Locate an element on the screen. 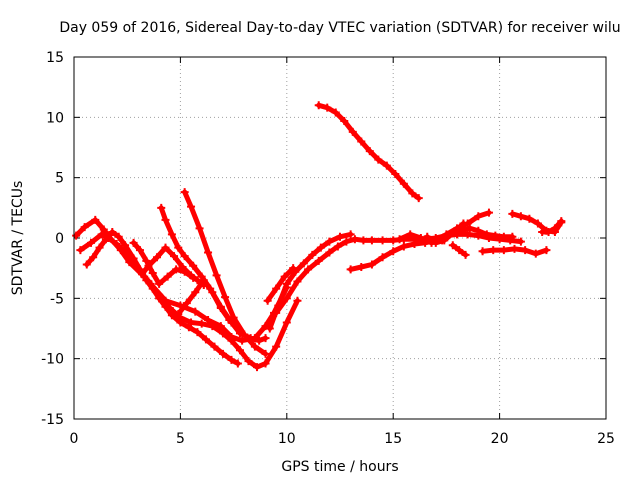 The image size is (640, 480). series-arc5 is located at coordinates (225, 273).